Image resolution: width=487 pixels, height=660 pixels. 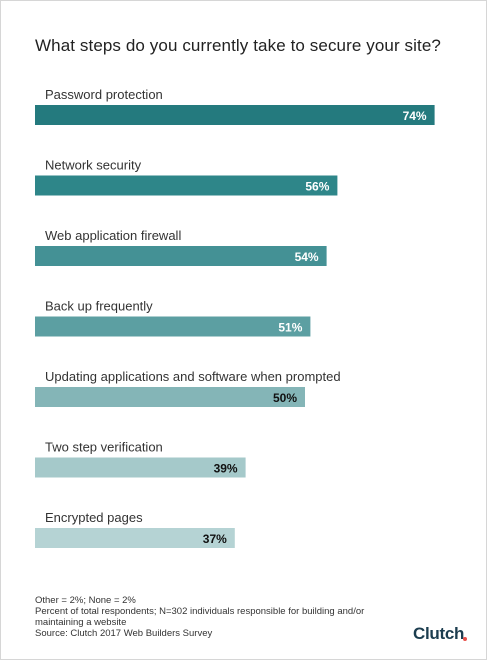 I want to click on value-label: 51%, so click(x=290, y=328).